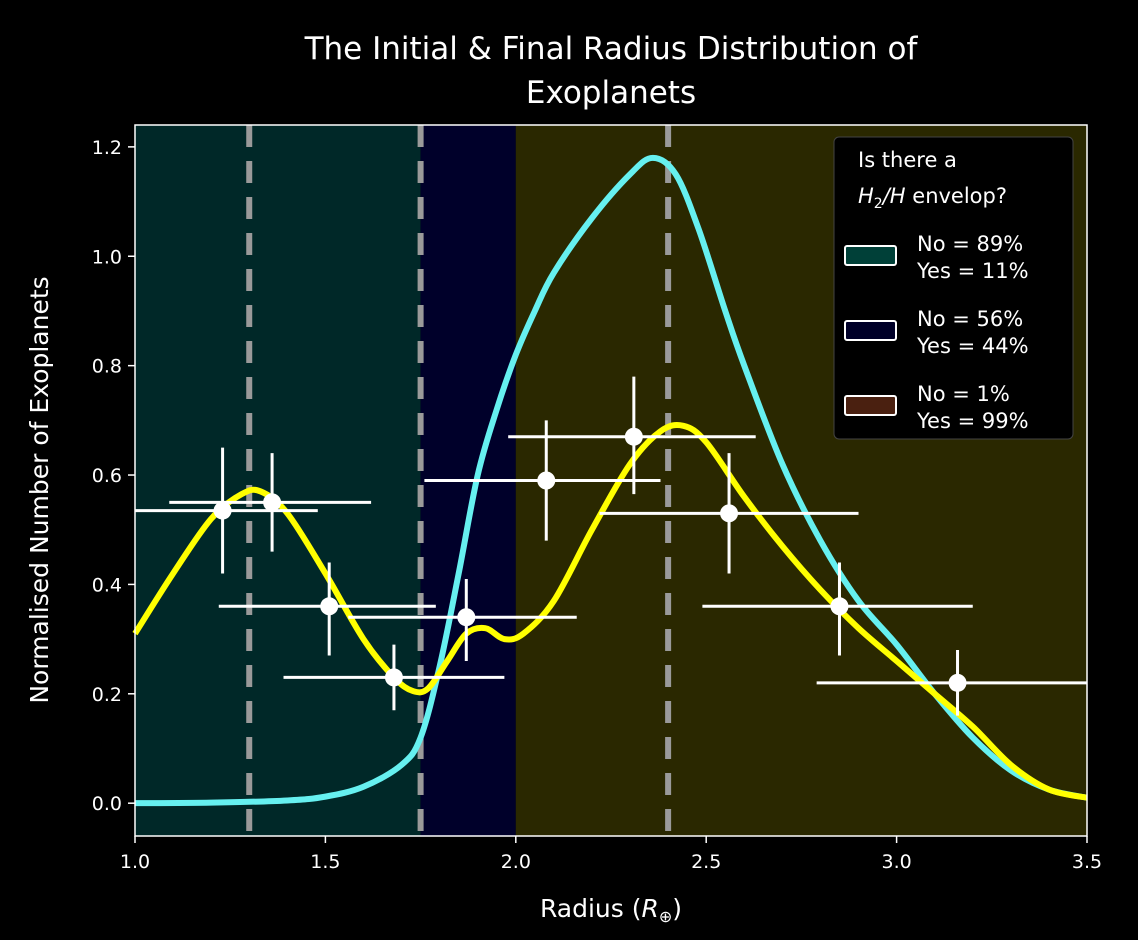  What do you see at coordinates (972, 346) in the screenshot?
I see `legend-entry-line2: Yes = 44%` at bounding box center [972, 346].